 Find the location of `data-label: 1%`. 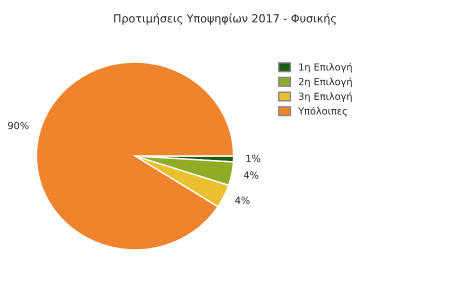

data-label: 1% is located at coordinates (253, 158).